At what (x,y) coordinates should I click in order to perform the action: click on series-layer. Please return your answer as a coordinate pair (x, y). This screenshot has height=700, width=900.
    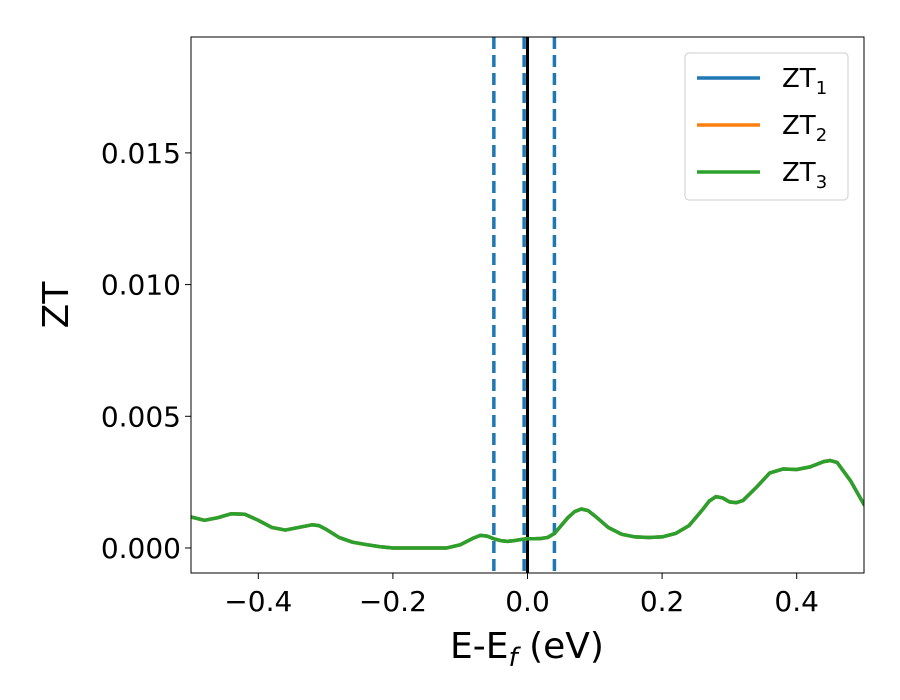
    Looking at the image, I should click on (527, 504).